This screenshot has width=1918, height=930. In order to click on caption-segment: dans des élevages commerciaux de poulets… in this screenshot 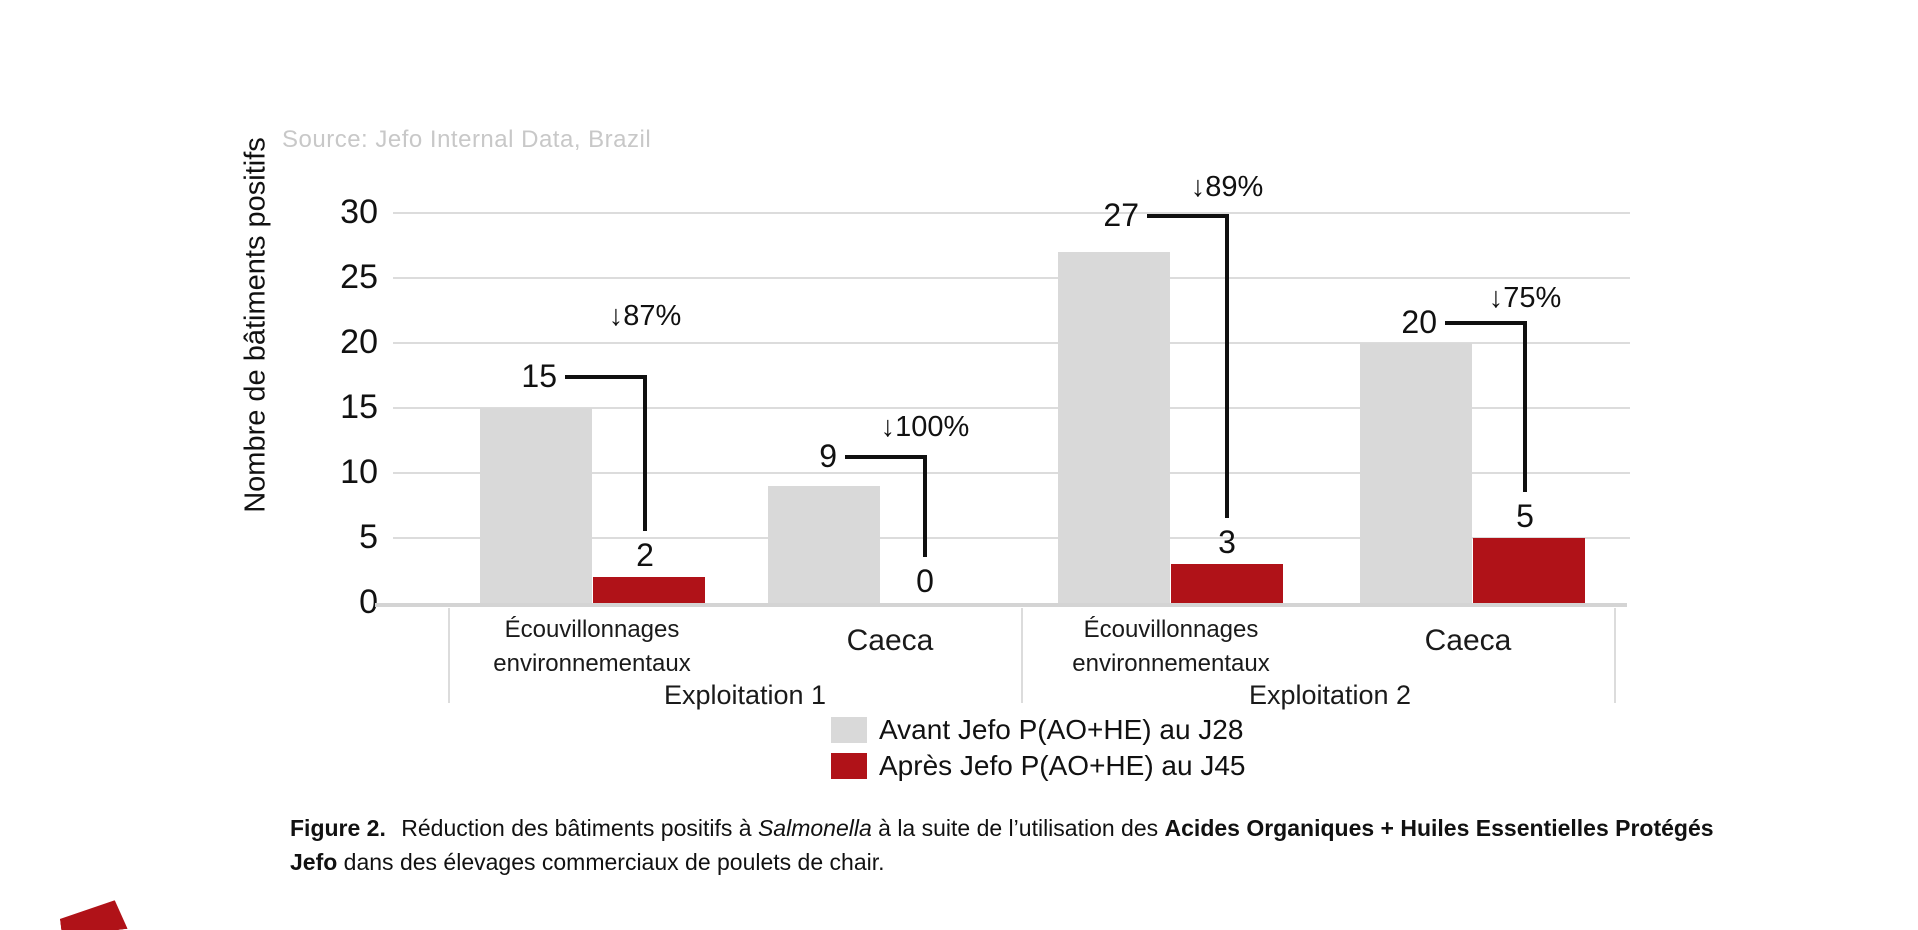, I will do `click(611, 862)`.